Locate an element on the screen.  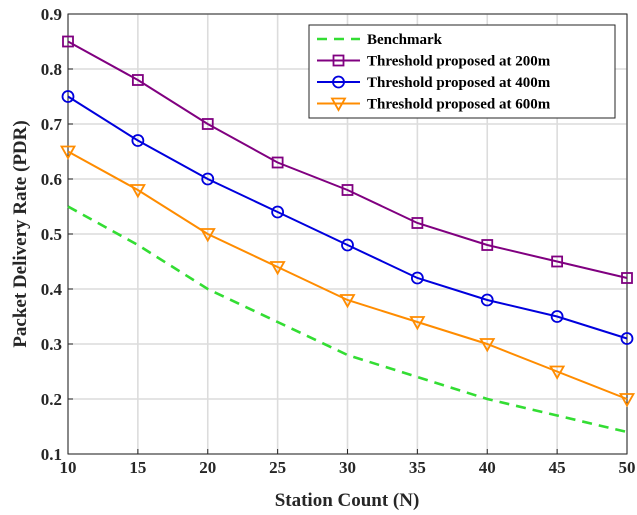
x-tick-label: 25 is located at coordinates (277, 467).